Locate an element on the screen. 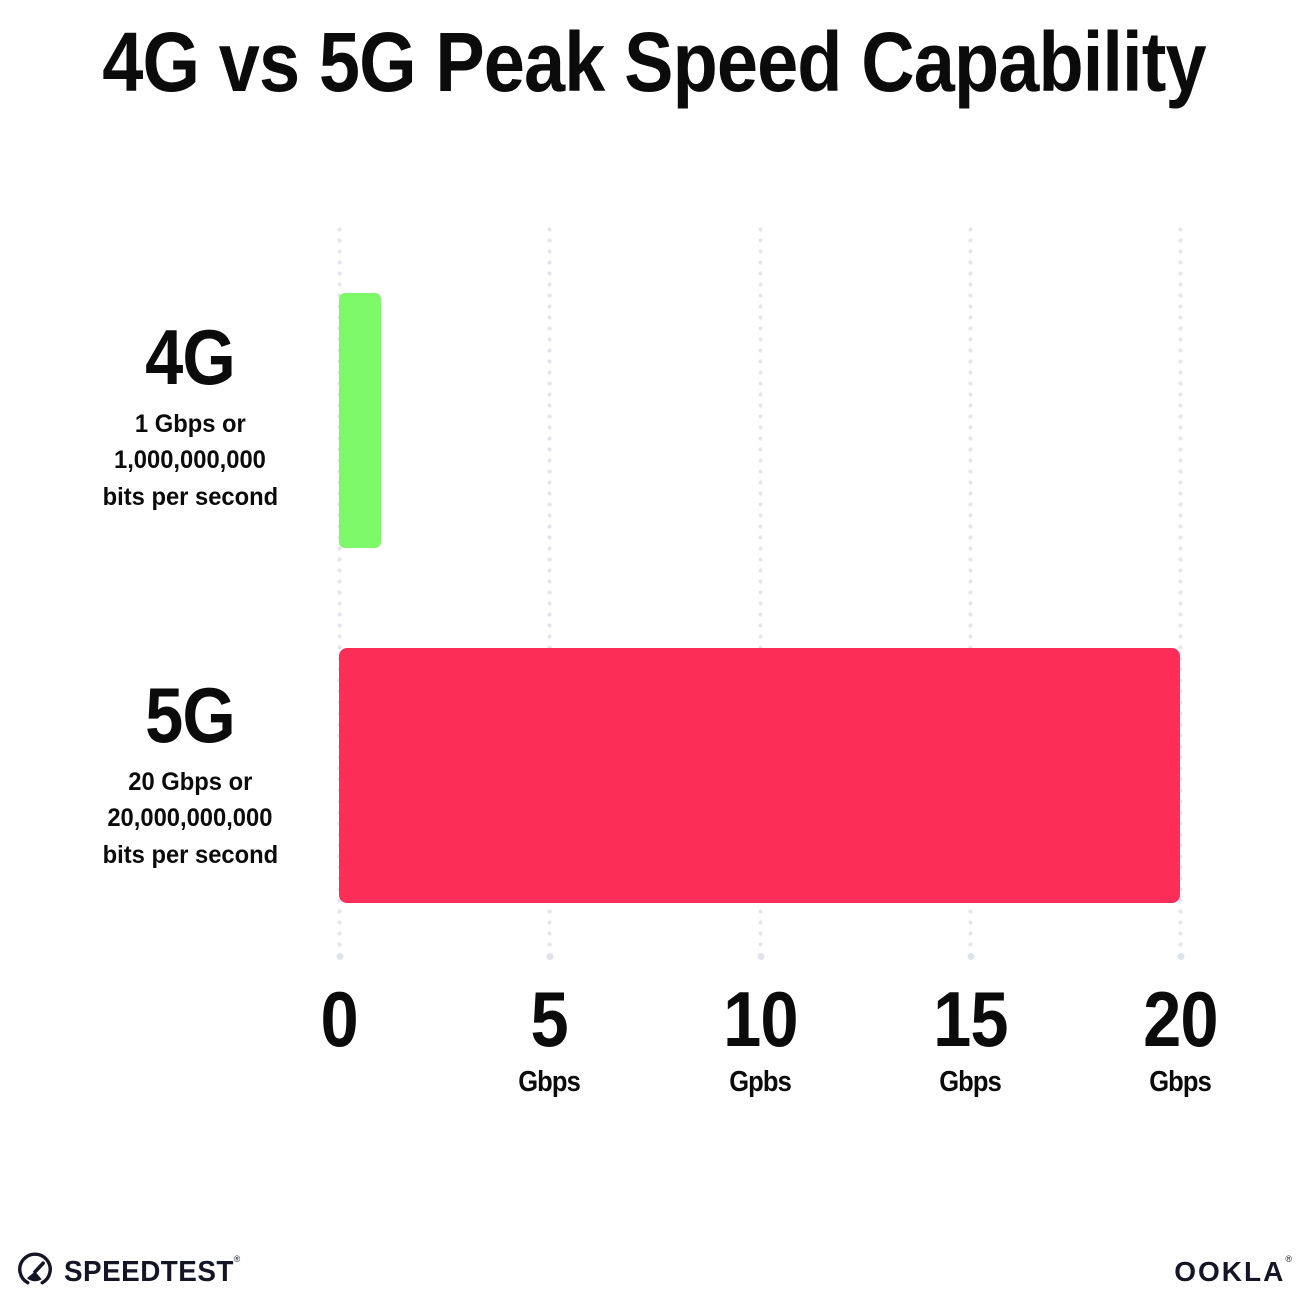  chart-title-text: 4G vs 5G Peak Speed Capability is located at coordinates (654, 62).